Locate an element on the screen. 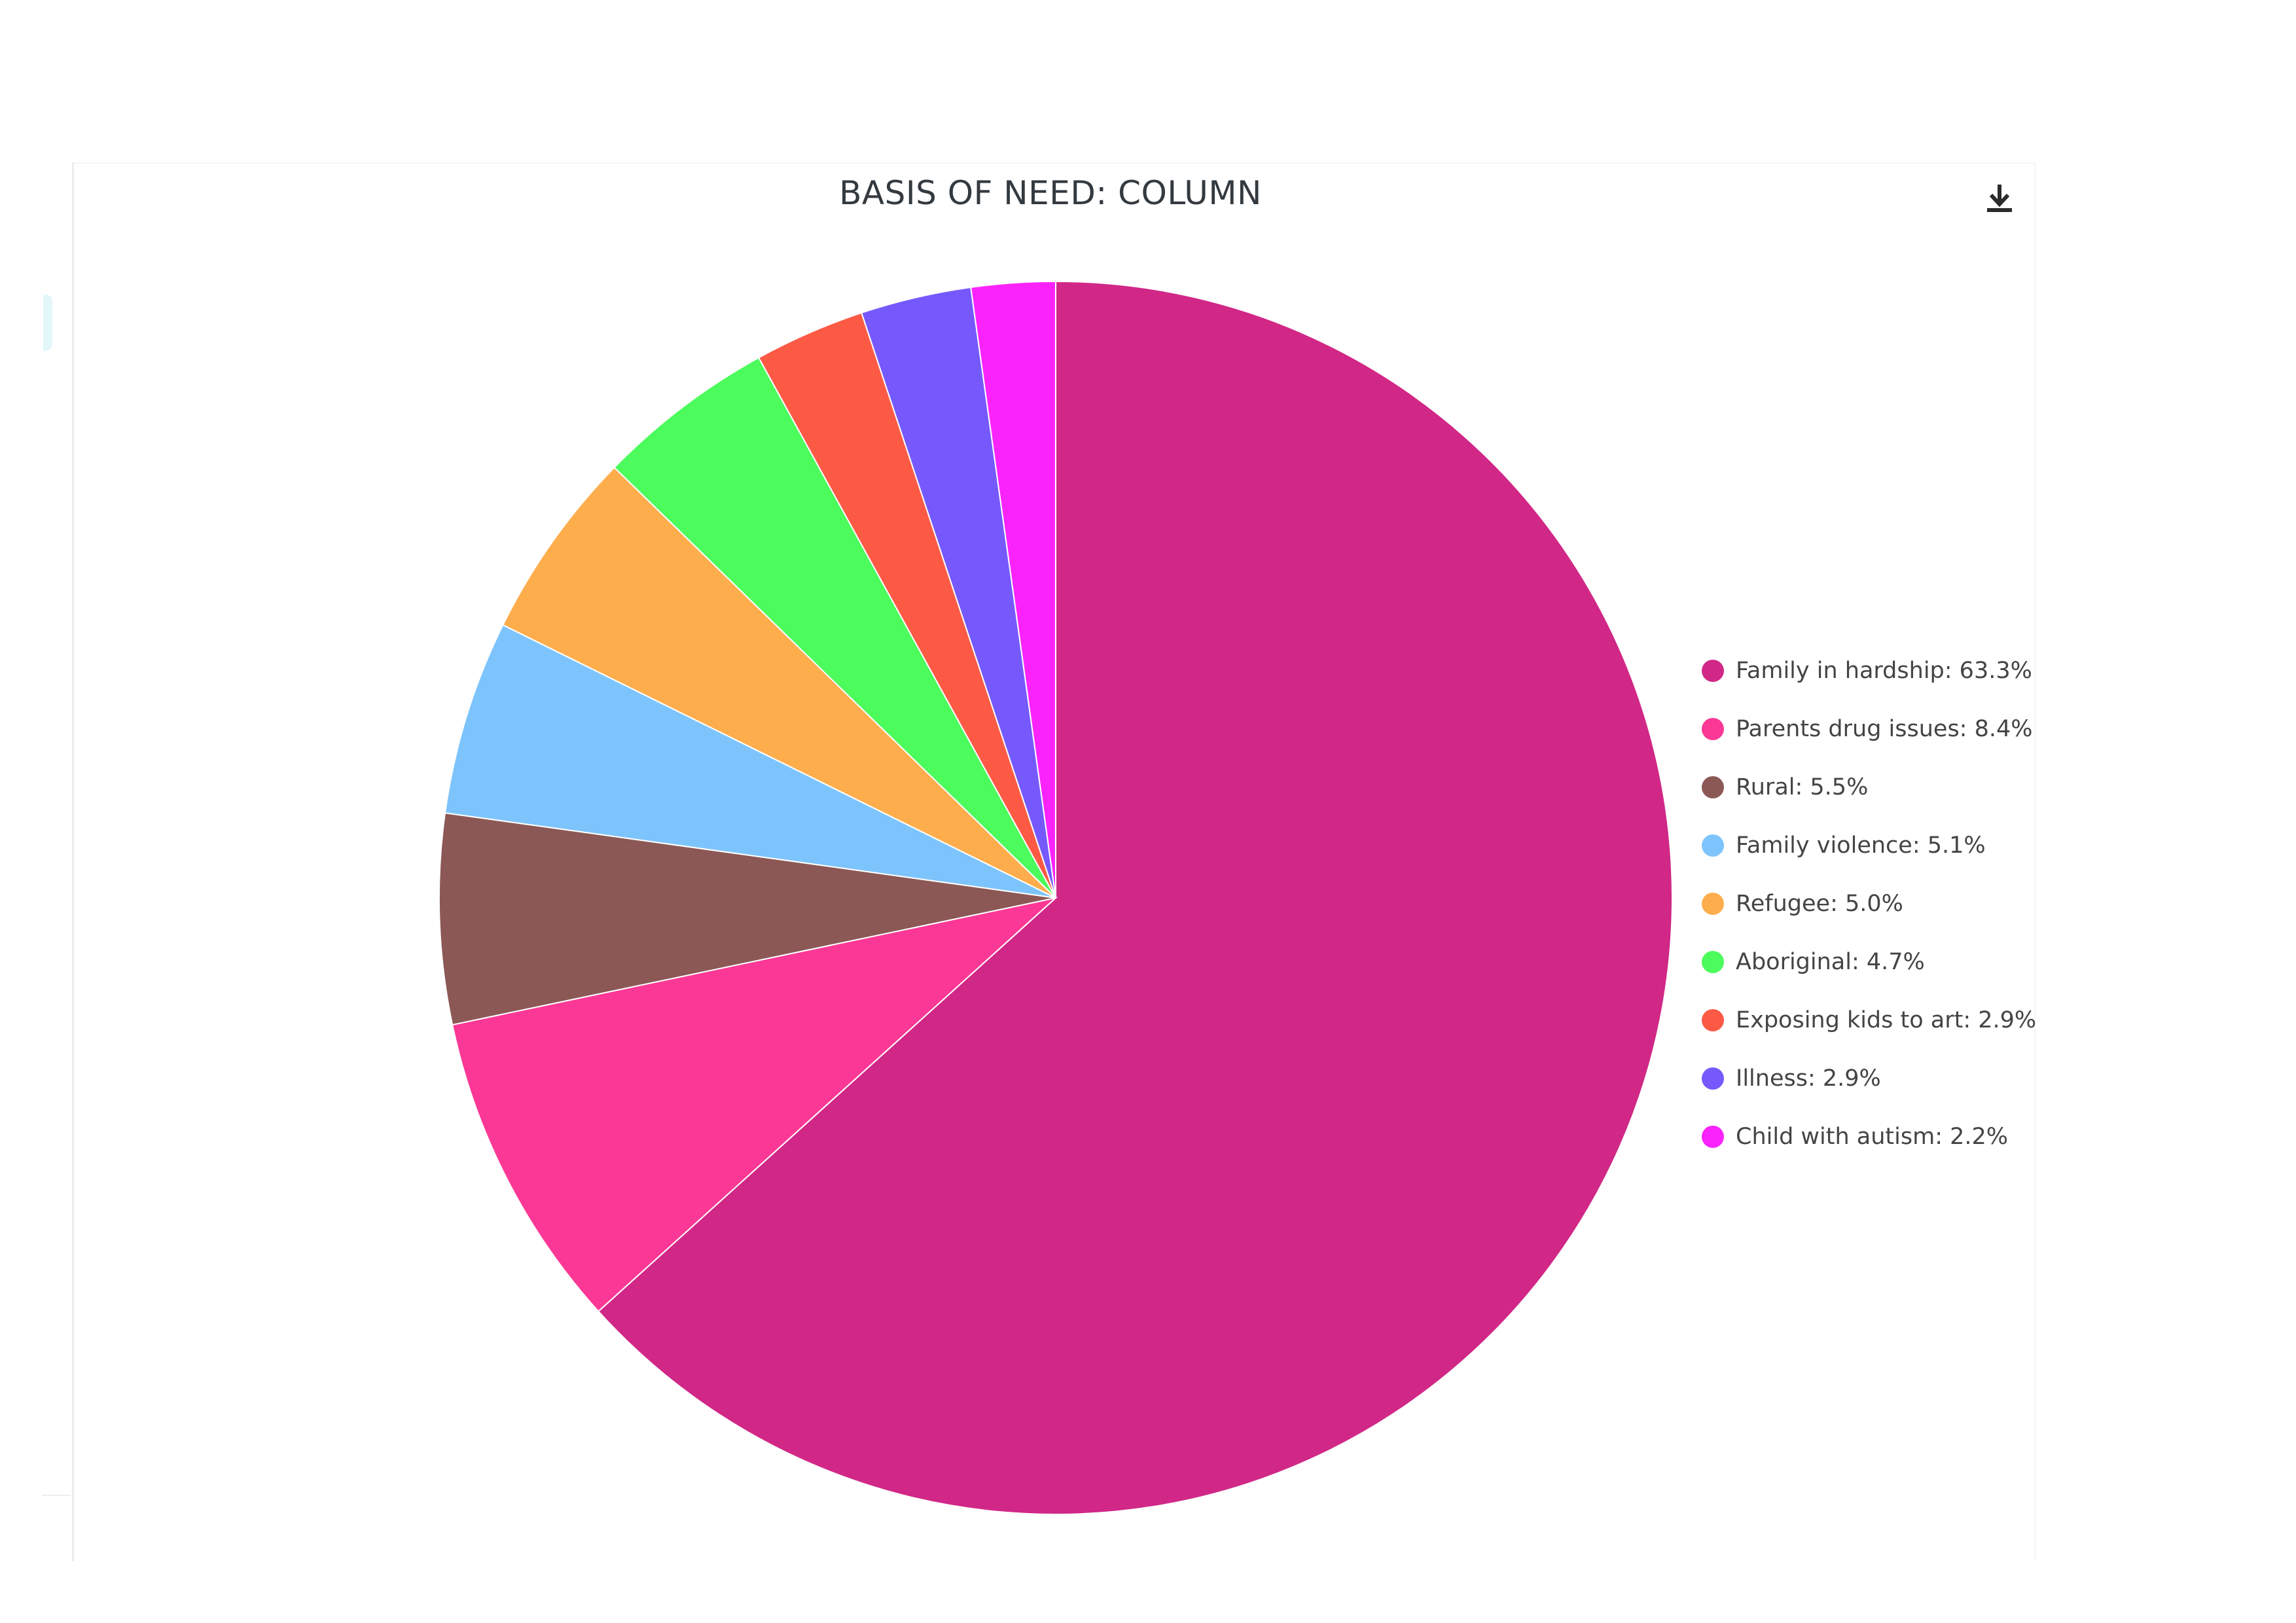 The height and width of the screenshot is (1623, 2296). legend-item-illness: Illness: 2.9% is located at coordinates (1872, 1078).